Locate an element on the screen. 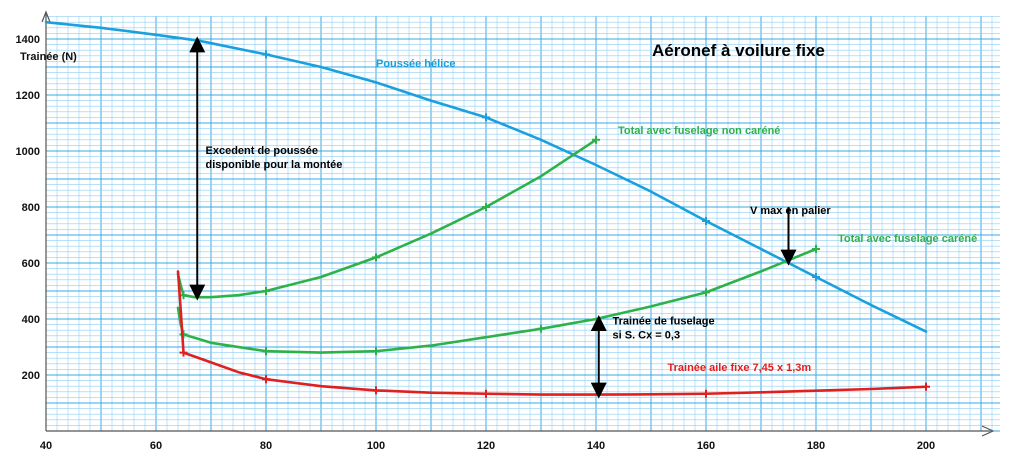 This screenshot has height=464, width=1024. x-tick-label: 120 is located at coordinates (486, 446).